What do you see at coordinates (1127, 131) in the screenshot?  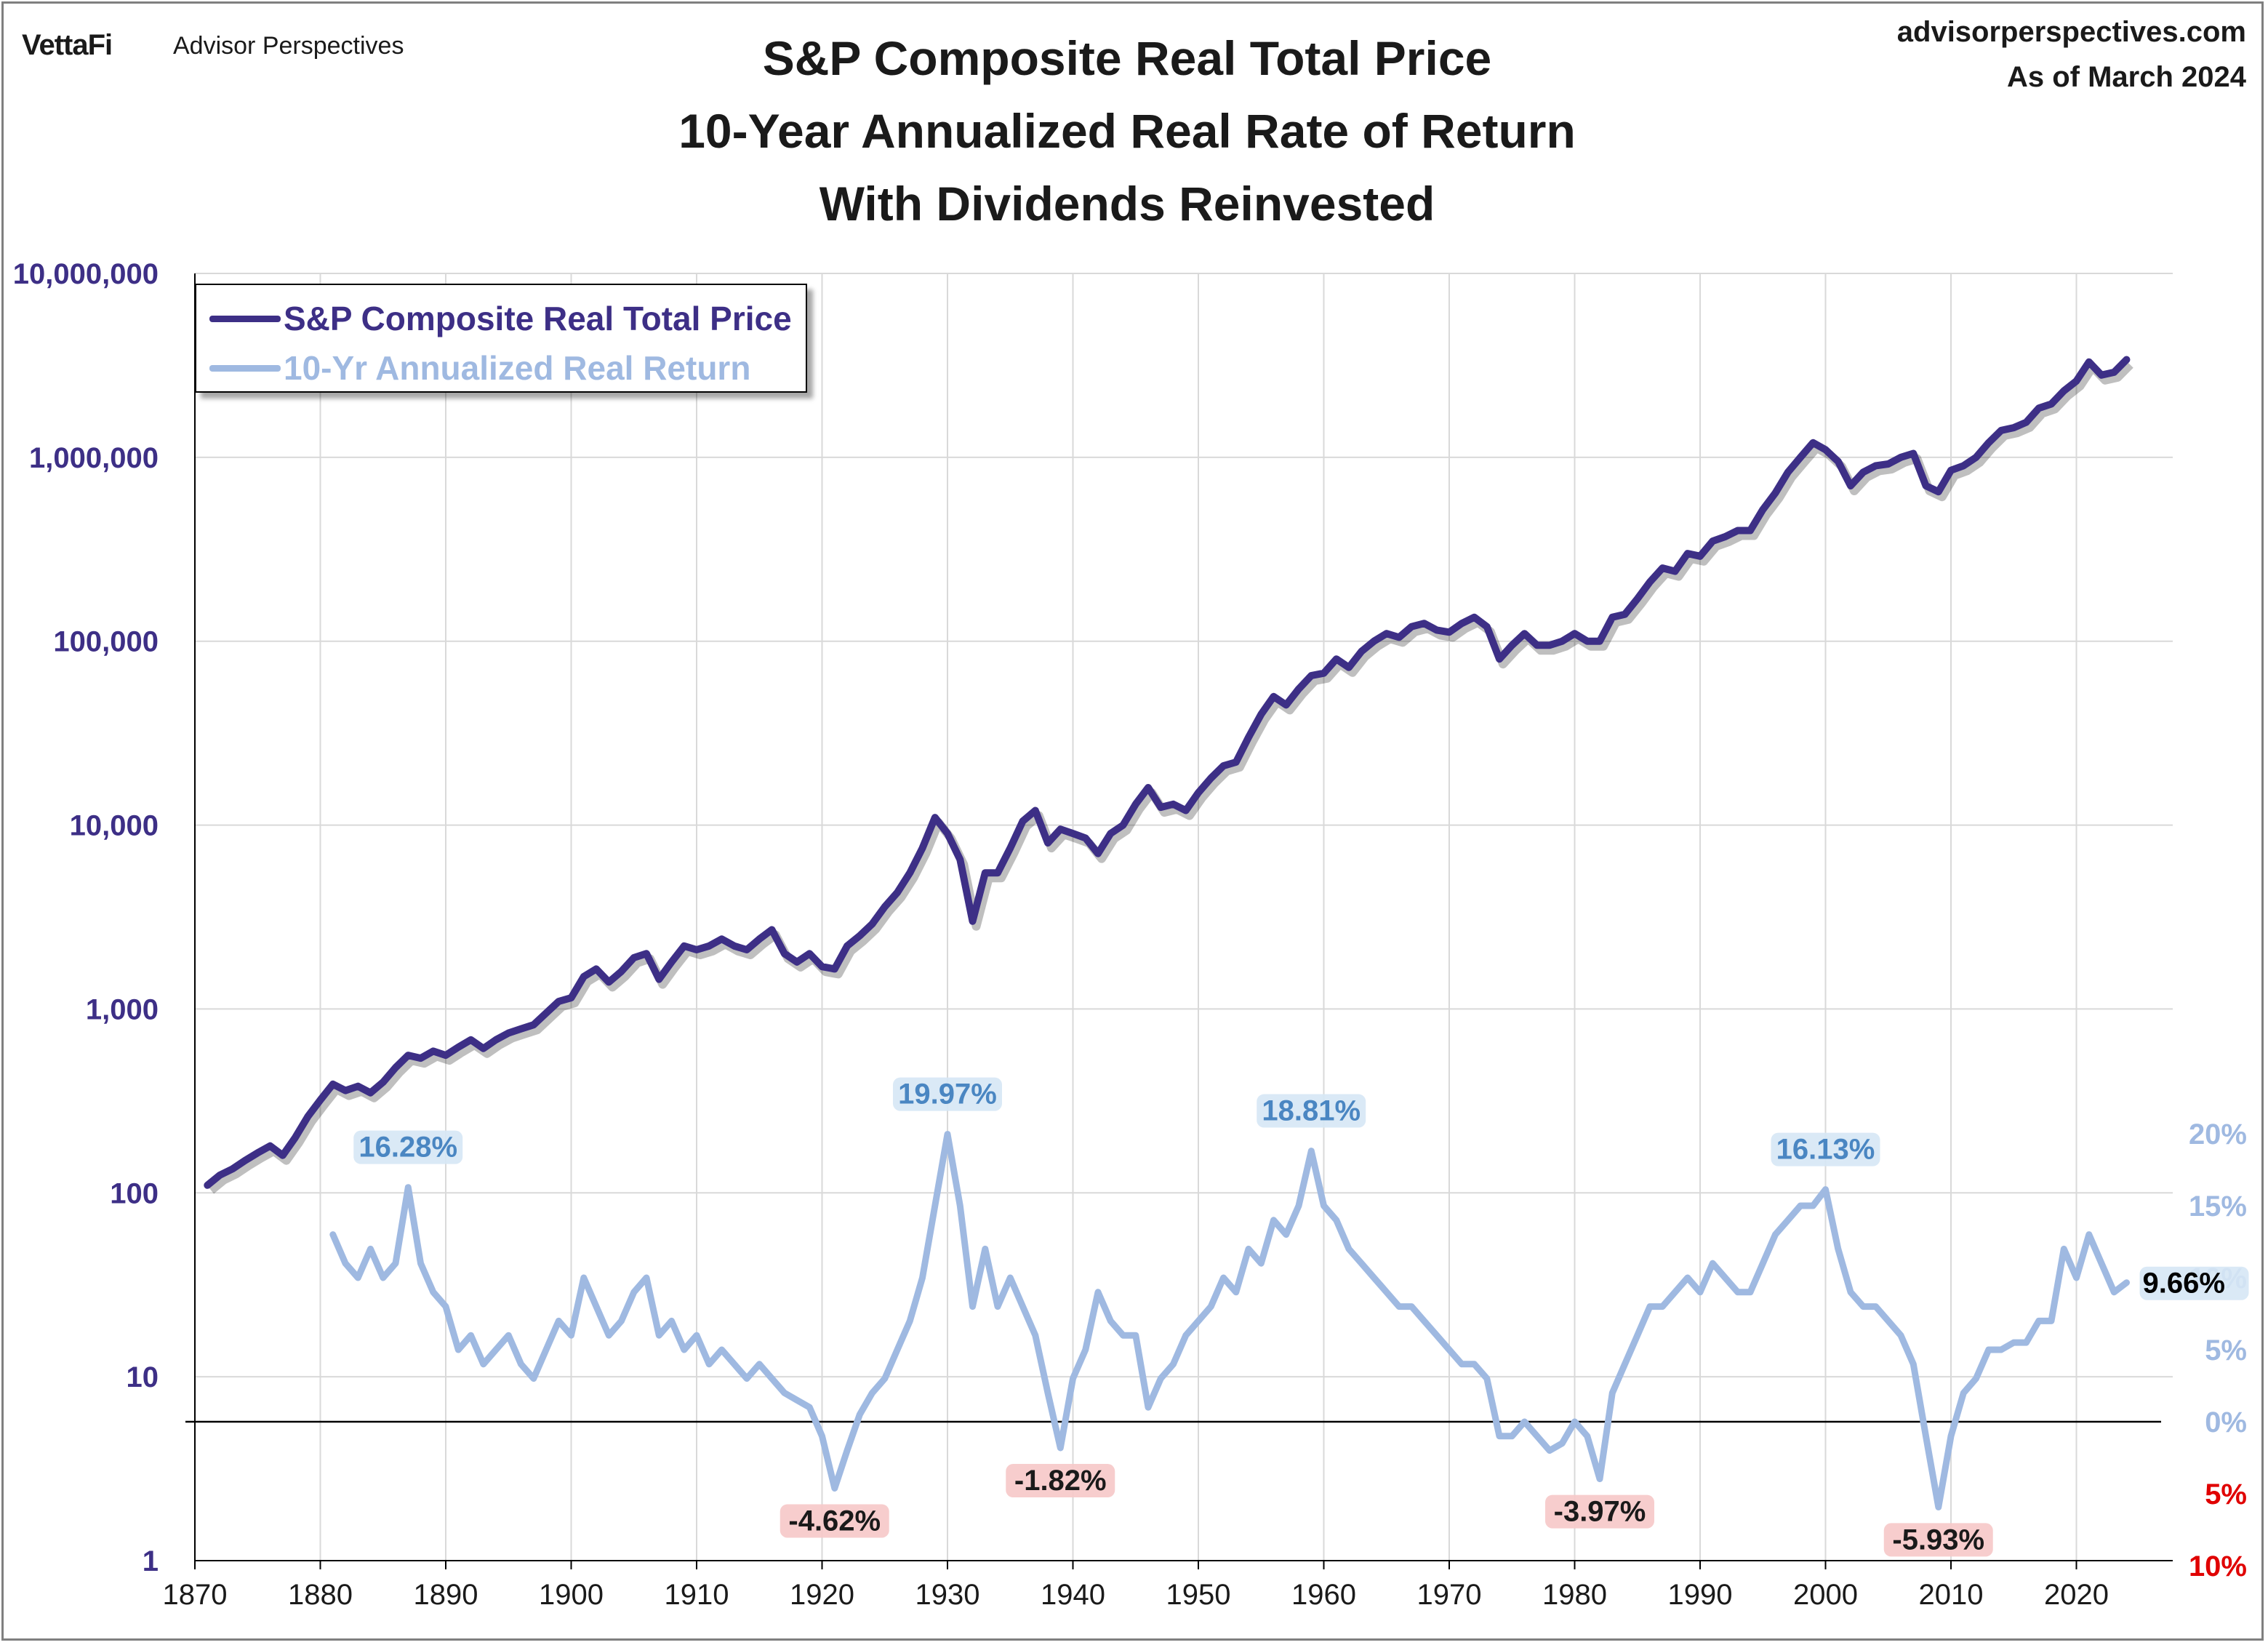 I see `chart-title-line-2: 10-Year Annualized Real Rate of Return` at bounding box center [1127, 131].